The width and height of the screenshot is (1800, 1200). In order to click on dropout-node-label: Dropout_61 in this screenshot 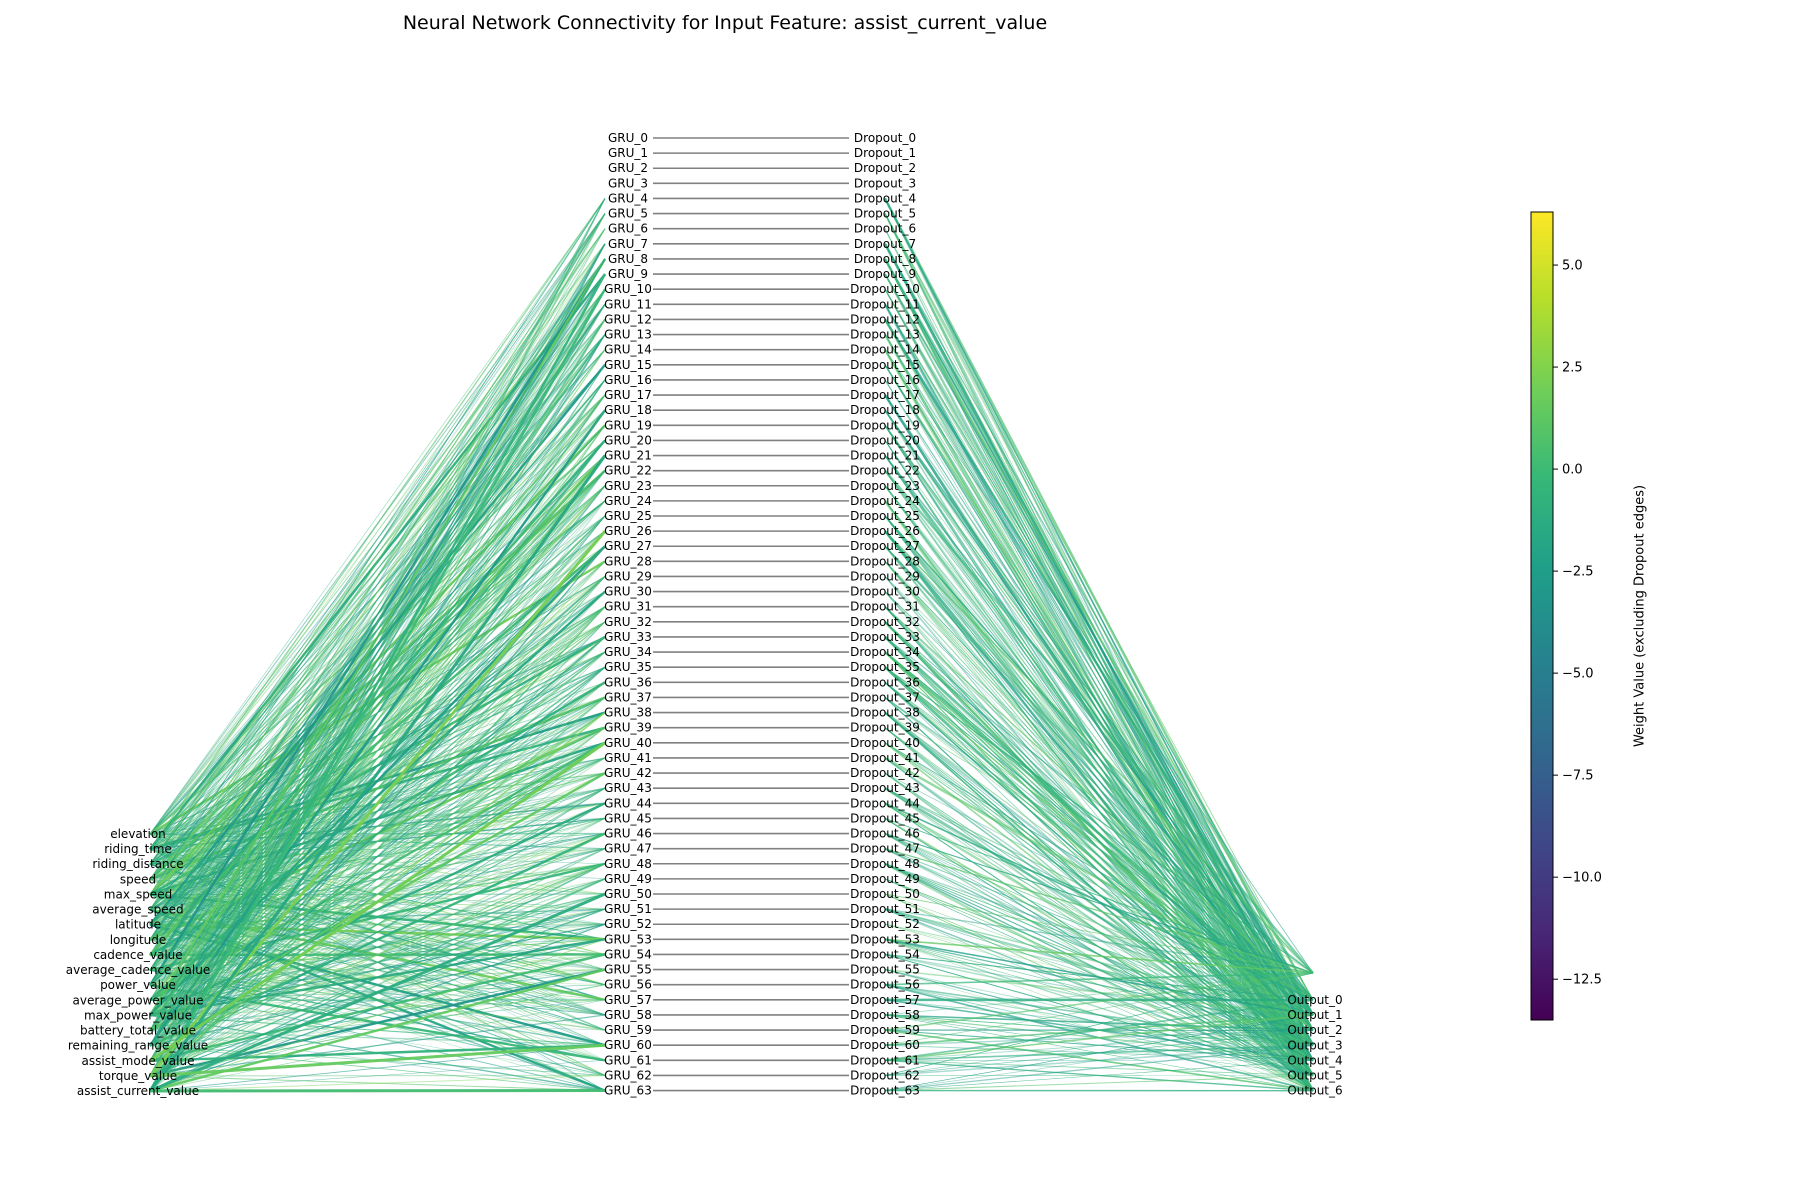, I will do `click(885, 1060)`.